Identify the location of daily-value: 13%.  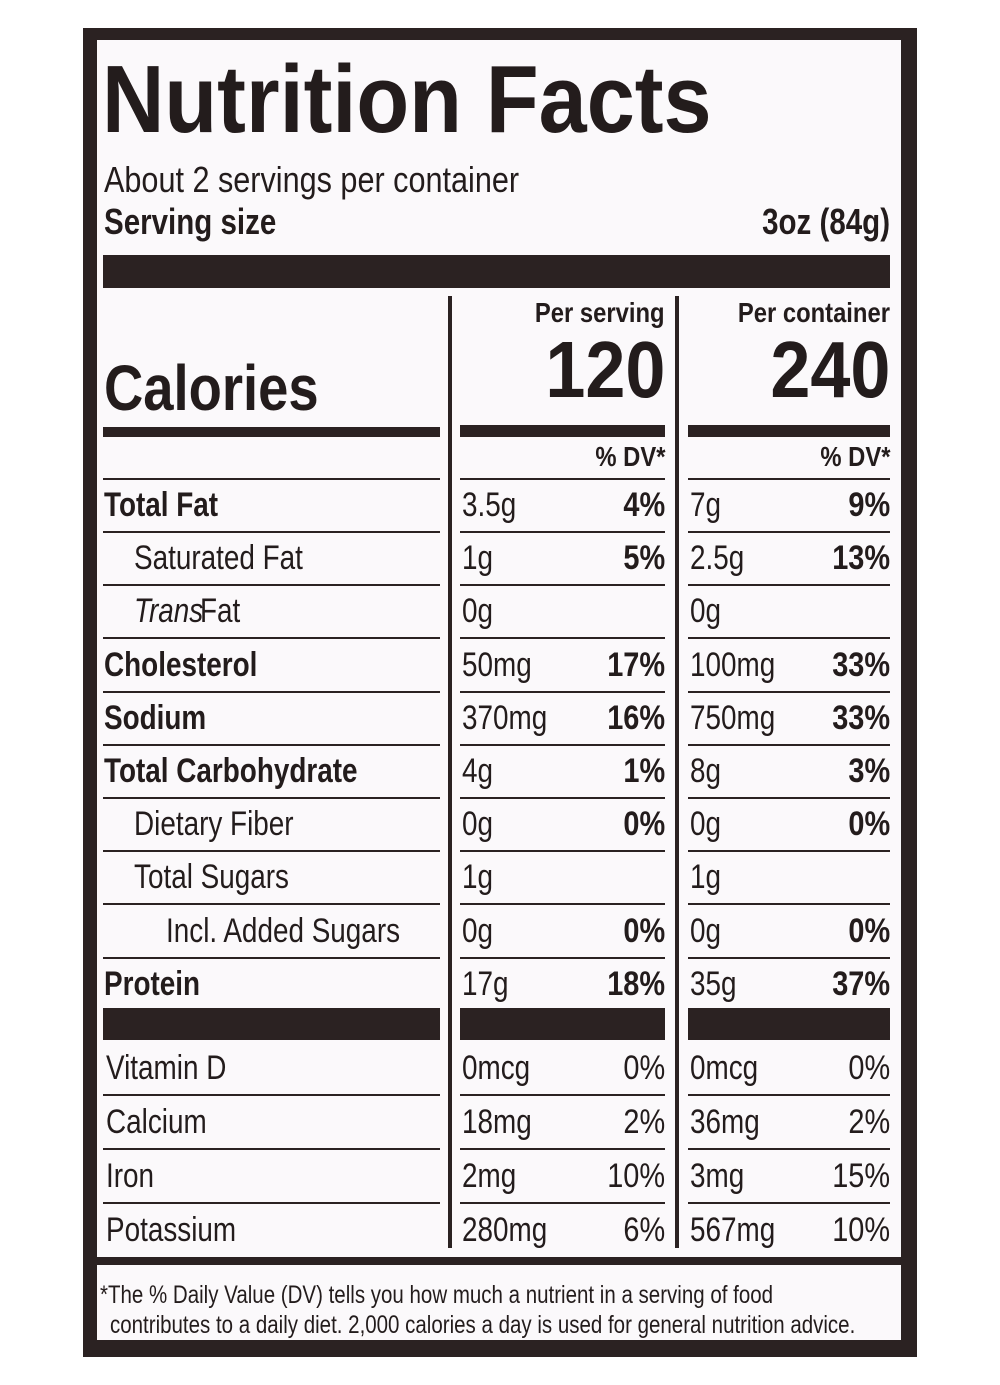
(861, 558).